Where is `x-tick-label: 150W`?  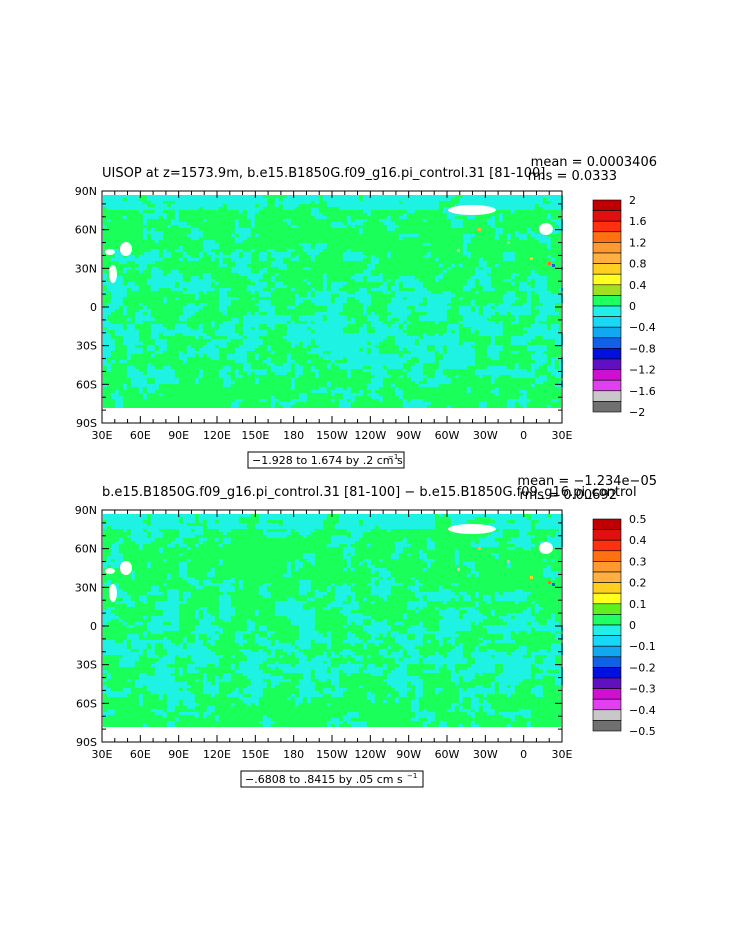
x-tick-label: 150W is located at coordinates (332, 435).